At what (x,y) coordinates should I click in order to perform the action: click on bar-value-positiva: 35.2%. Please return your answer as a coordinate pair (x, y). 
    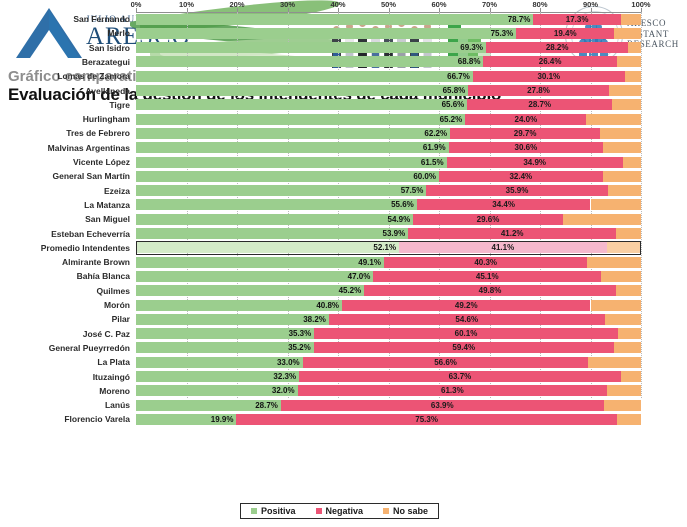
    Looking at the image, I should click on (299, 348).